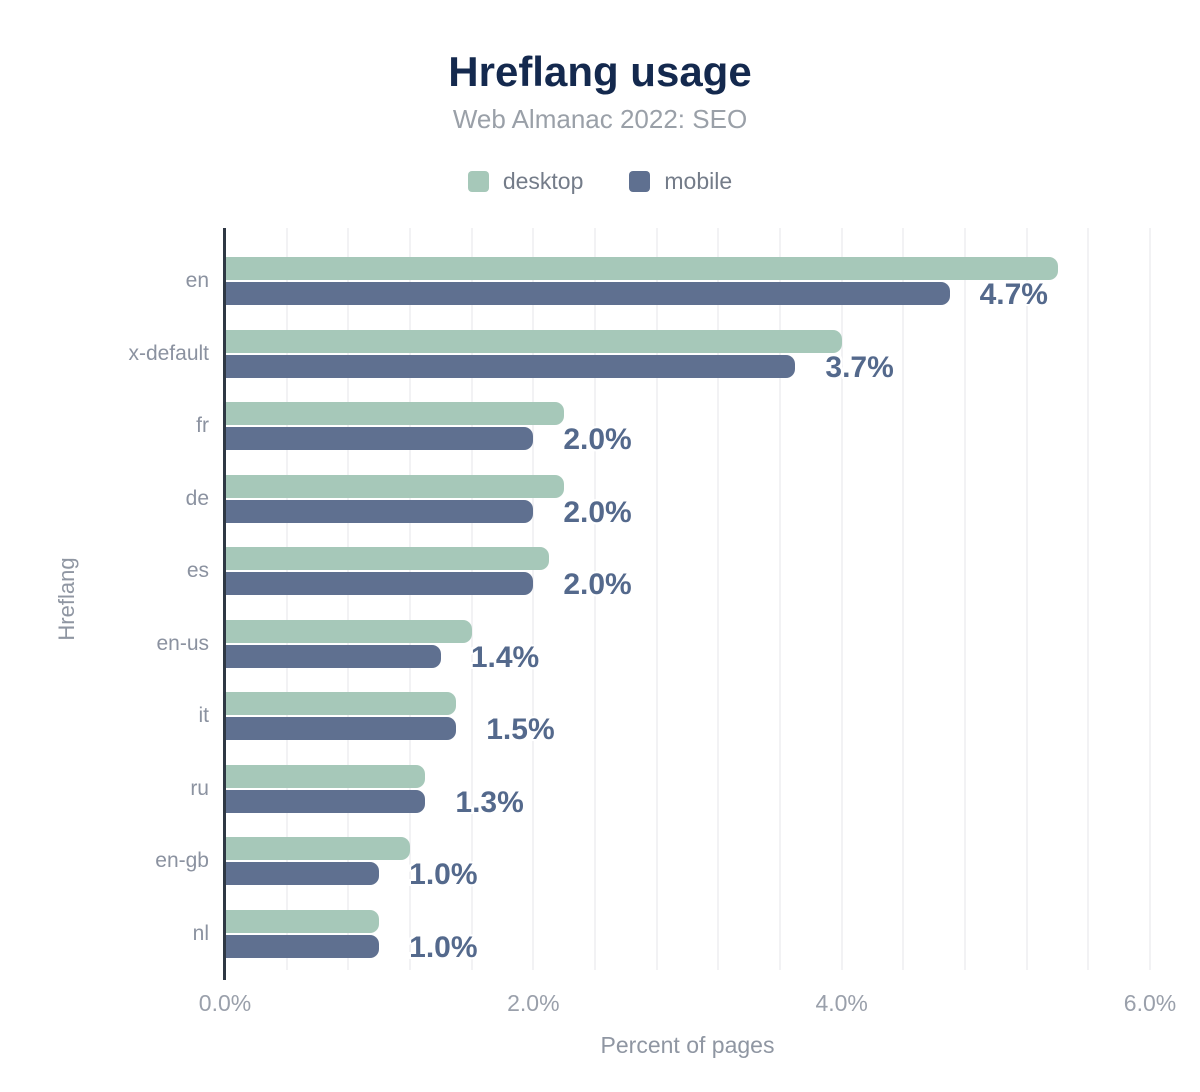 The width and height of the screenshot is (1200, 1092). Describe the element at coordinates (640, 181) in the screenshot. I see `legend-swatch-mobile` at that location.